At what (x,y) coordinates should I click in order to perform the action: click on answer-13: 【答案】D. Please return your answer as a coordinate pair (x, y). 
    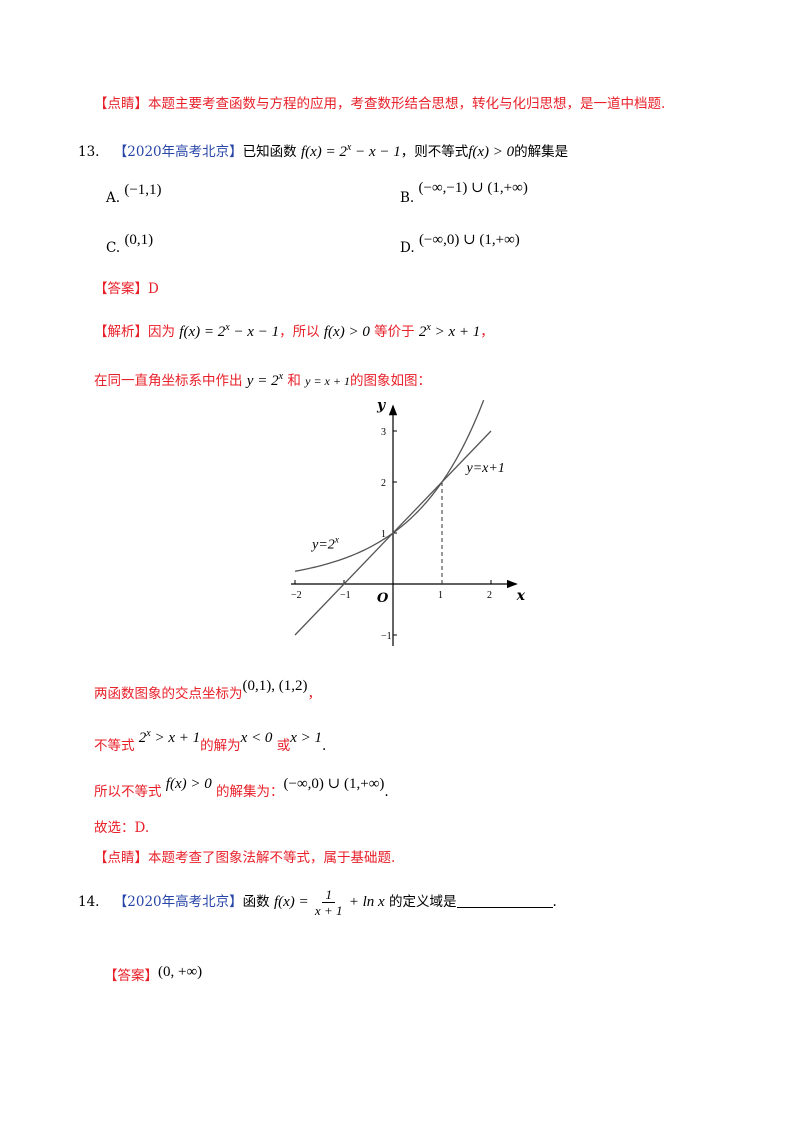
    Looking at the image, I should click on (126, 289).